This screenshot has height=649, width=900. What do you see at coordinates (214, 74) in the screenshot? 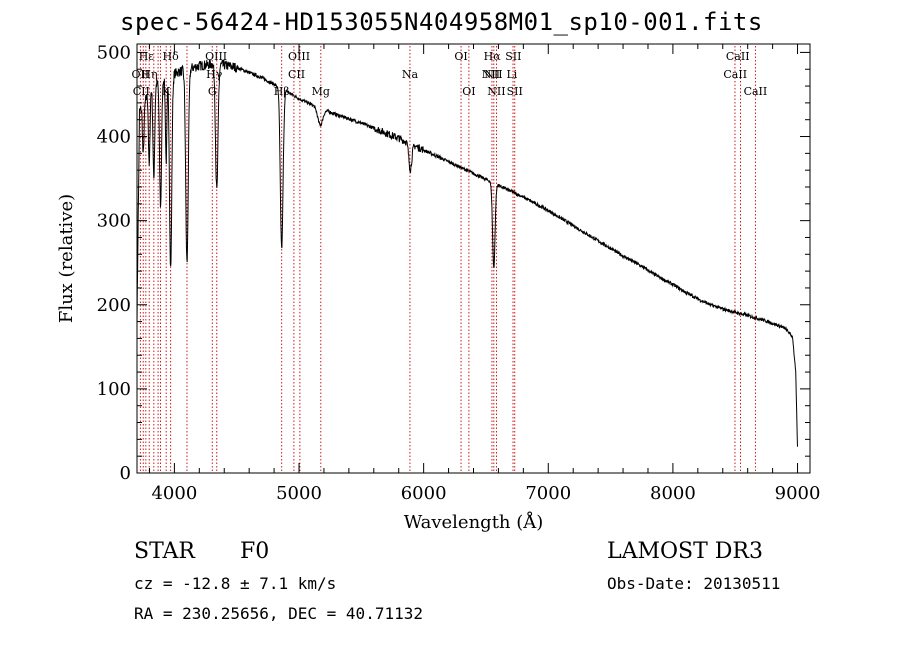
I see `line-label: Hγ` at bounding box center [214, 74].